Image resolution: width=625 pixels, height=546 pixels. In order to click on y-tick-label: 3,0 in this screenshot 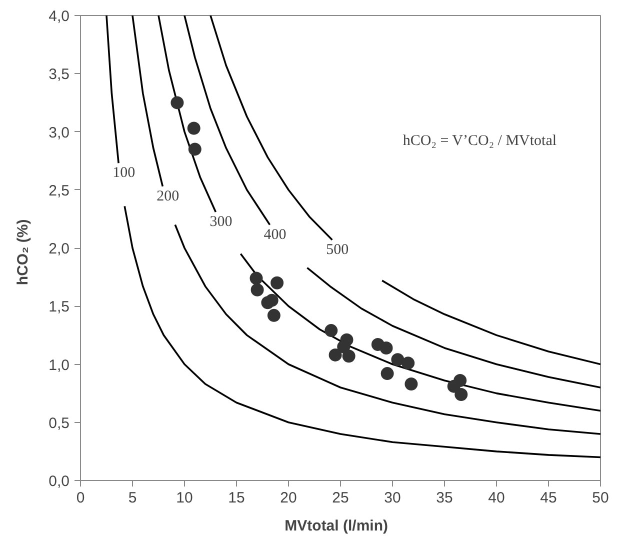, I will do `click(59, 133)`.